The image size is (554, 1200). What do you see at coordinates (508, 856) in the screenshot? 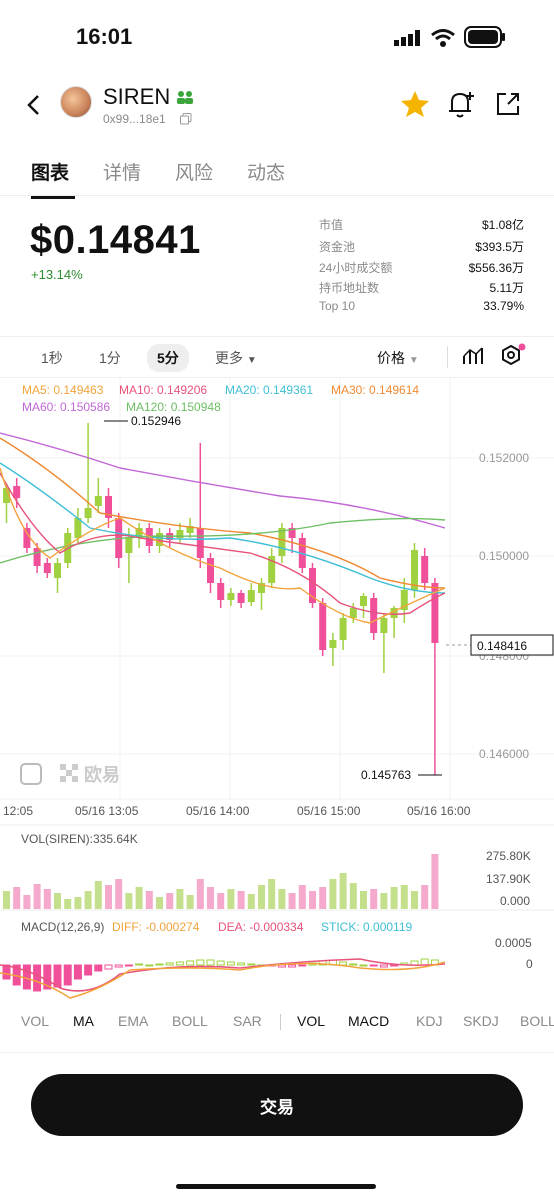
I see `vol-axis-label: 275.80K` at bounding box center [508, 856].